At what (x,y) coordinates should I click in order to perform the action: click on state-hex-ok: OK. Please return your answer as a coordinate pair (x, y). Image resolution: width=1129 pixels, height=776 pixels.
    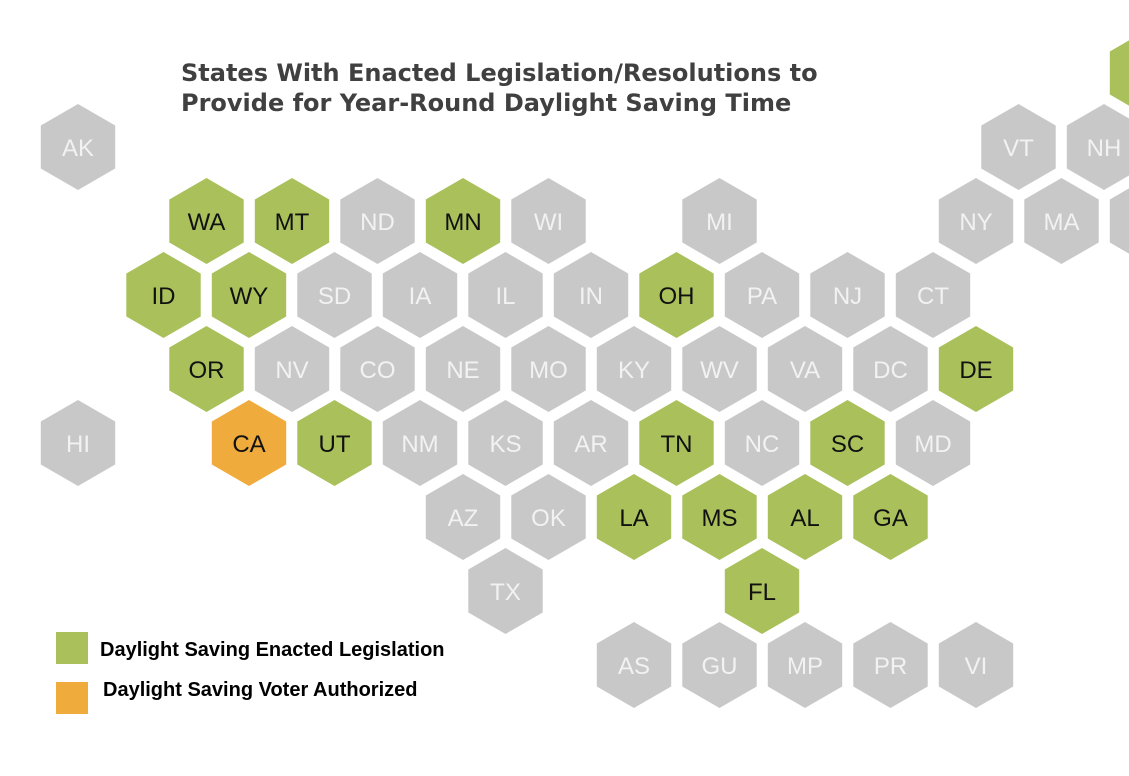
    Looking at the image, I should click on (548, 517).